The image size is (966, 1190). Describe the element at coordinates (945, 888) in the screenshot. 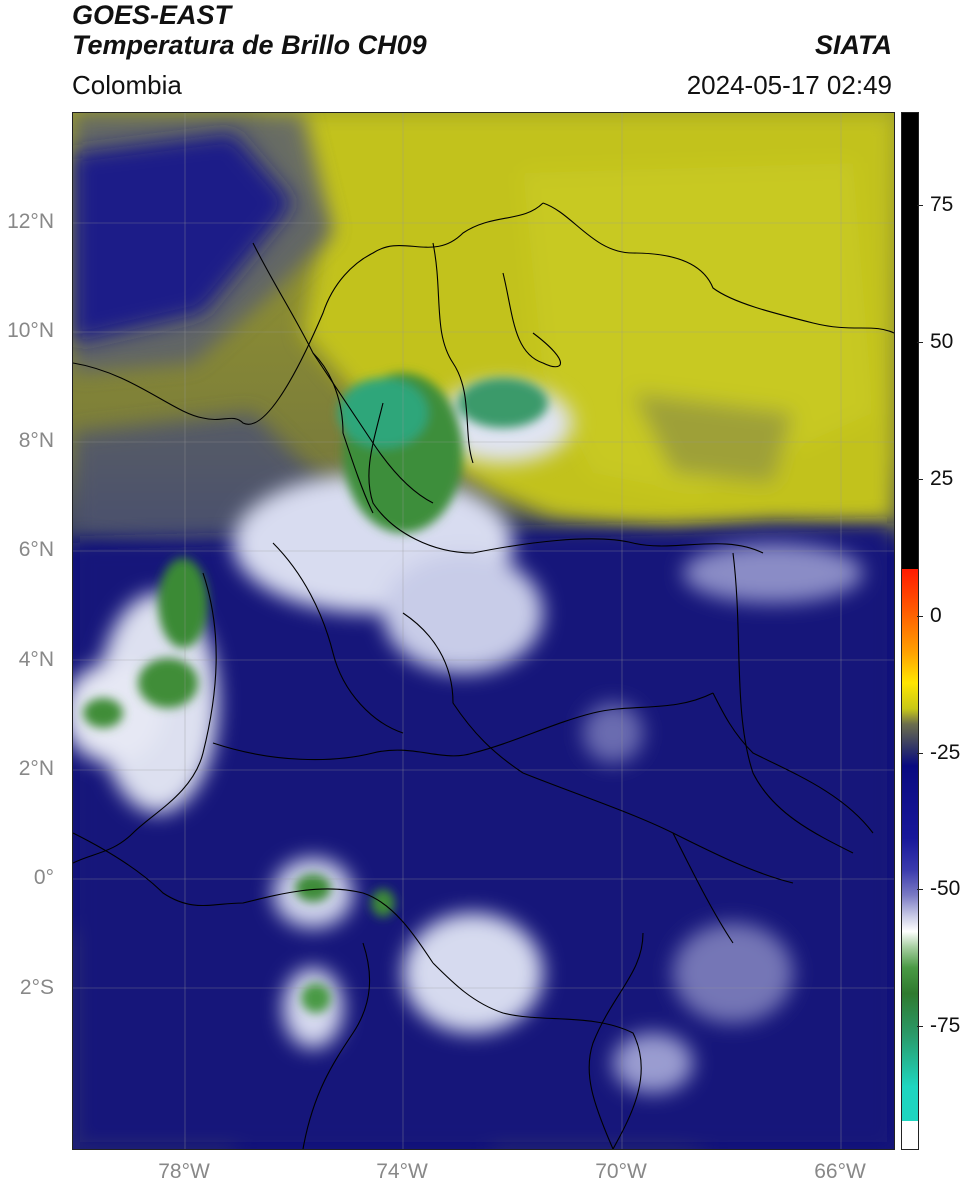

I see `colorbar-label-neg50: -50` at that location.